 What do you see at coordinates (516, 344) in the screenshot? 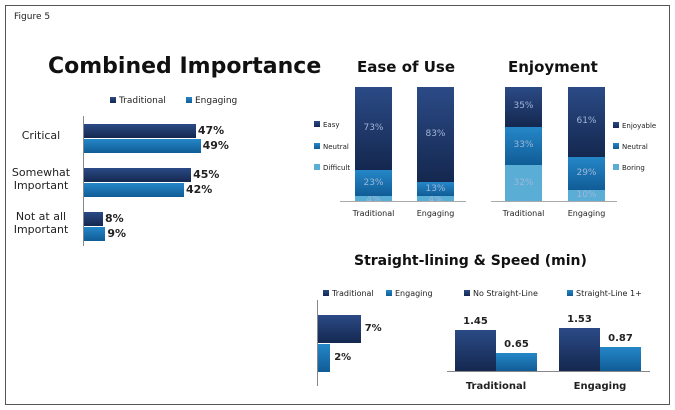
I see `data-label: 0.65` at bounding box center [516, 344].